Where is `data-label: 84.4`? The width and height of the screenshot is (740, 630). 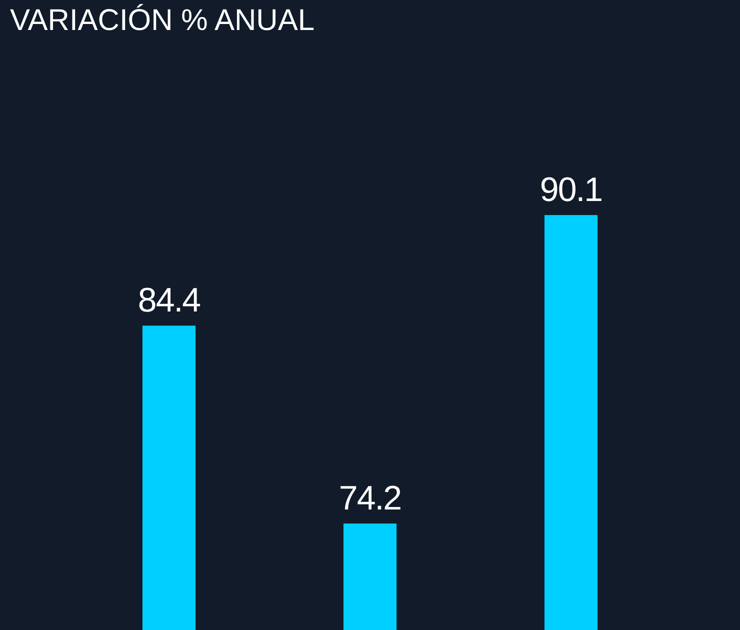
data-label: 84.4 is located at coordinates (169, 301).